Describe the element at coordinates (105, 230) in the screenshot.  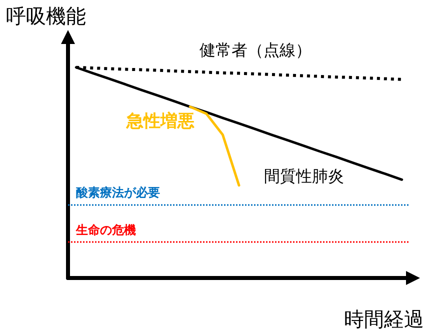
I see `ref-line-label: 生命の危機` at that location.